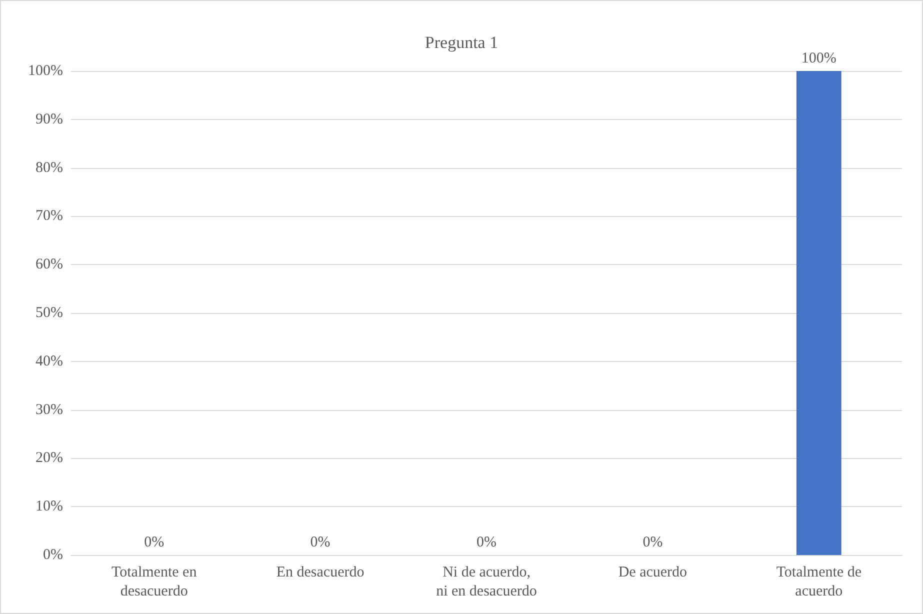  What do you see at coordinates (320, 572) in the screenshot?
I see `x-tick-label: En desacuerdo` at bounding box center [320, 572].